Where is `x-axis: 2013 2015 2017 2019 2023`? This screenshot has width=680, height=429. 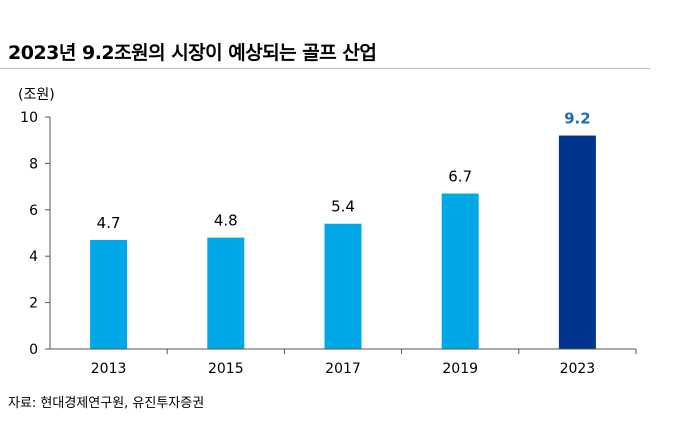 x-axis: 2013 2015 2017 2019 2023 is located at coordinates (343, 362).